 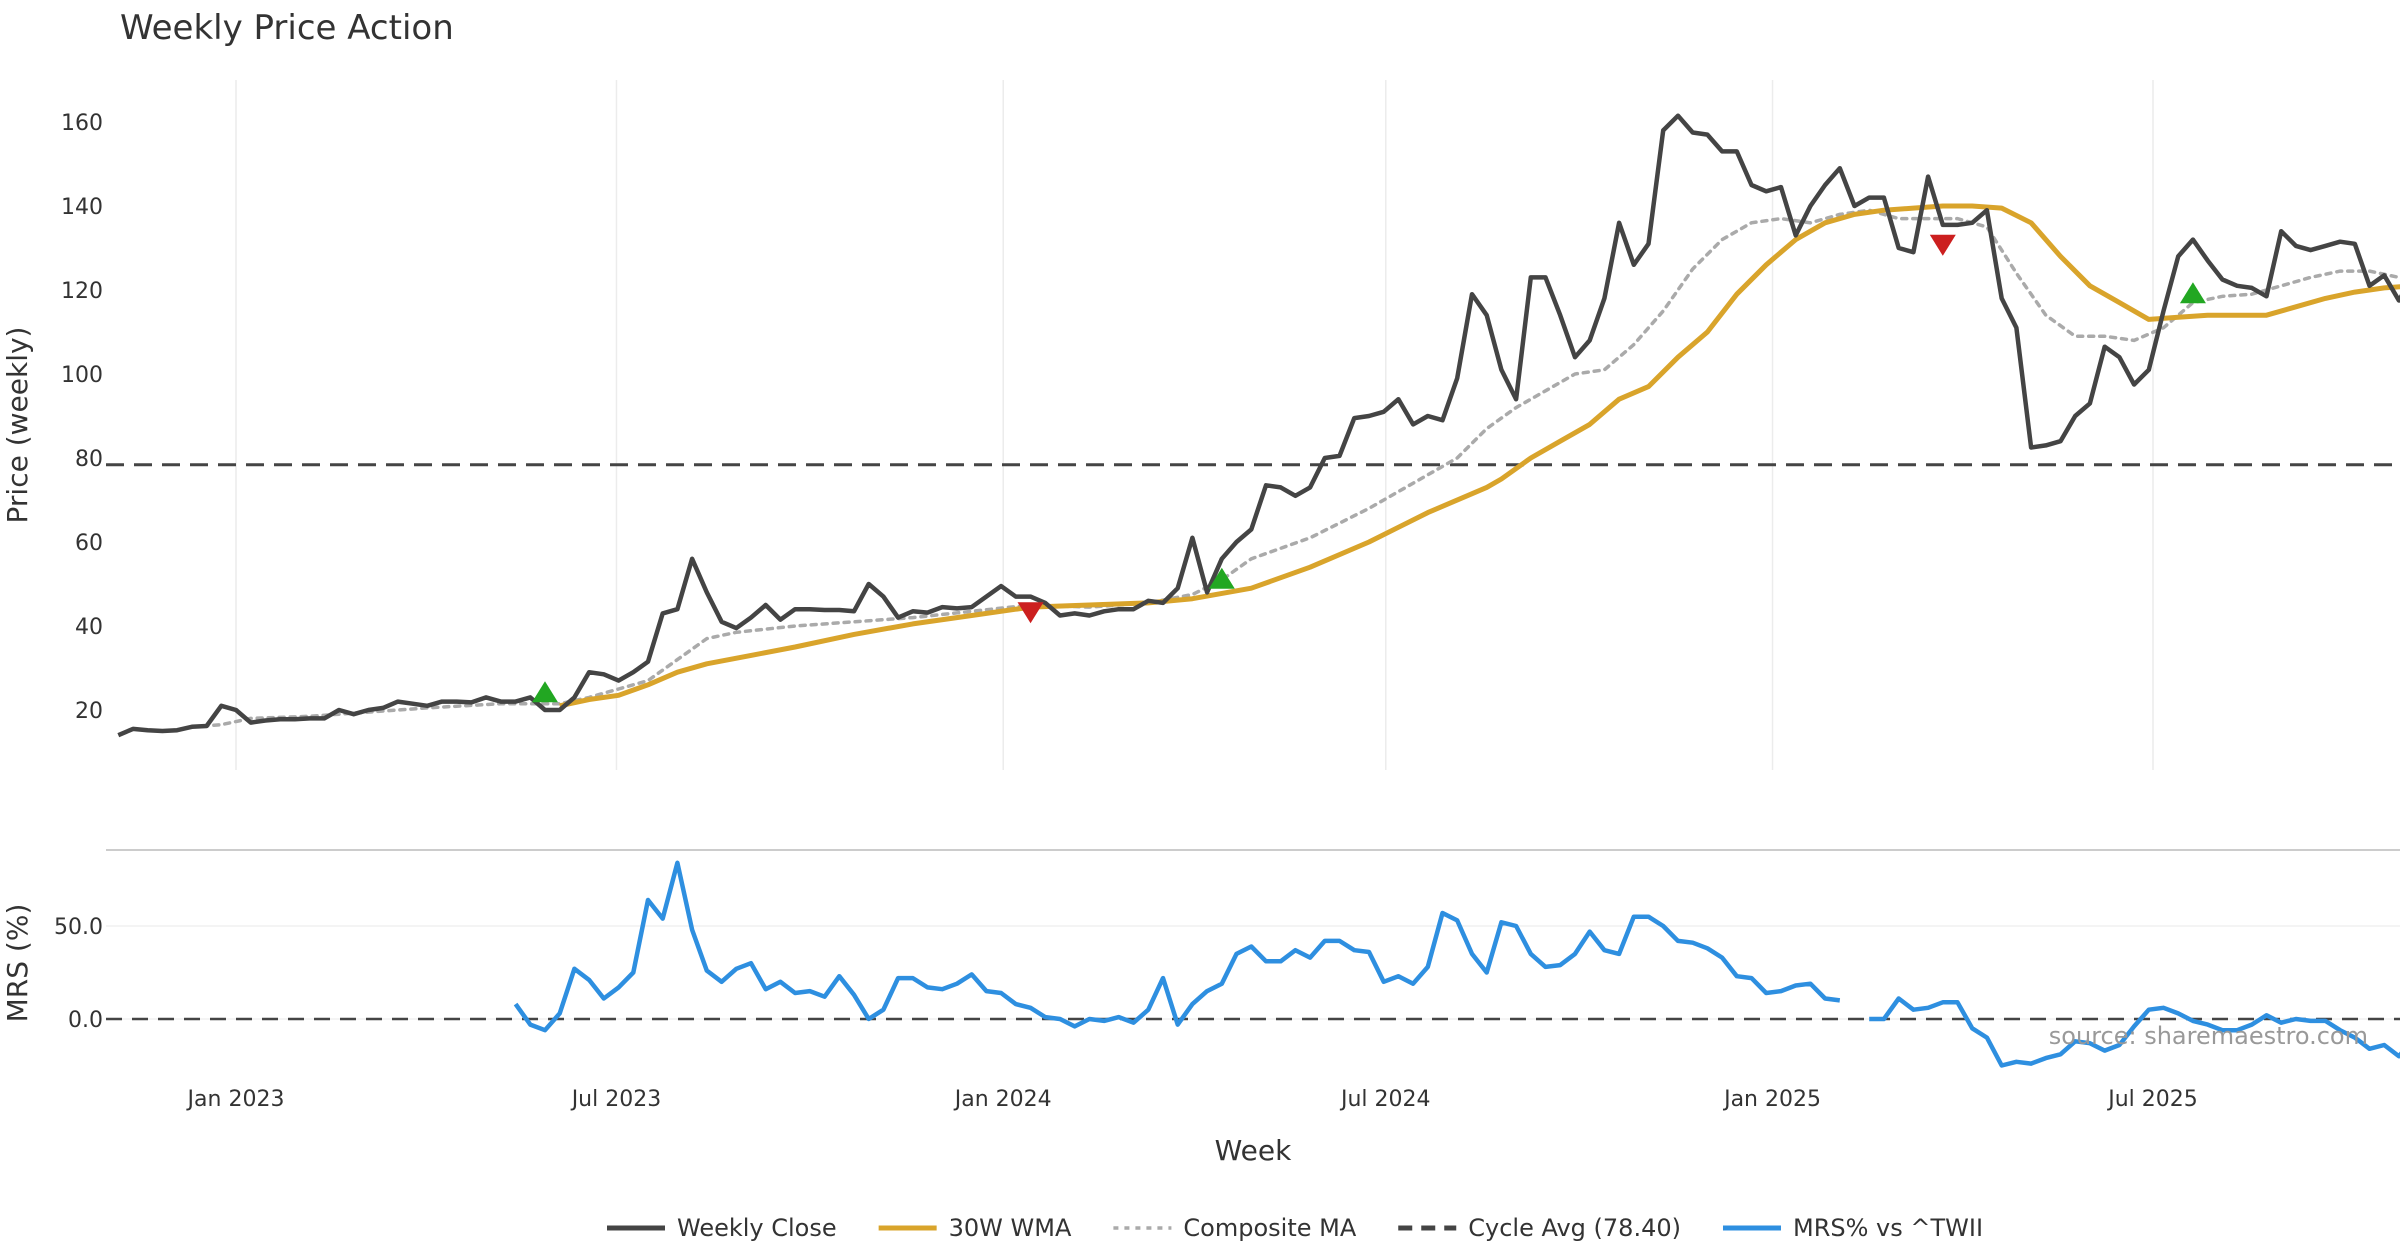 I want to click on x-axis-label: Week, so click(x=1253, y=1150).